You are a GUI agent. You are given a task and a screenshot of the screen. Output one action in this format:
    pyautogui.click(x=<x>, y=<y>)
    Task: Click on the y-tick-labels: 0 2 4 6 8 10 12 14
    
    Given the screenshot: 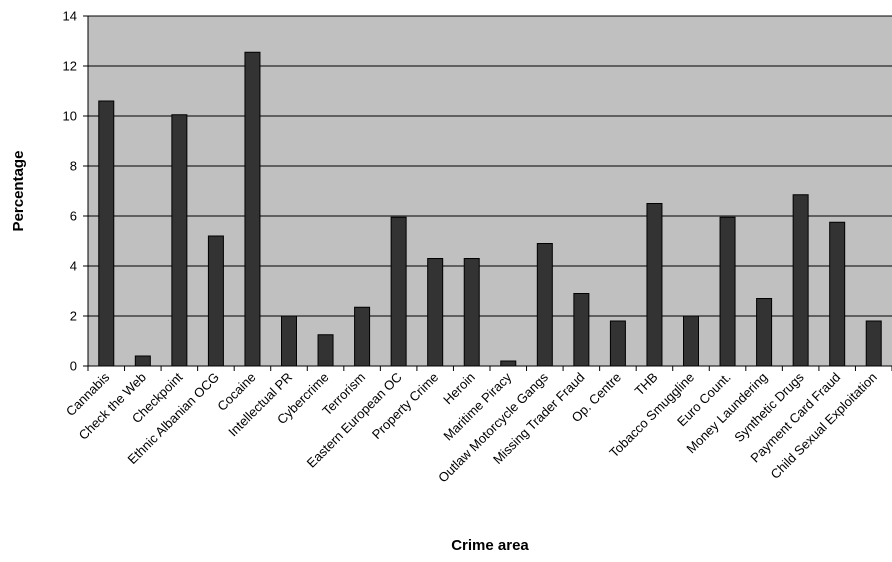 What is the action you would take?
    pyautogui.click(x=70, y=191)
    